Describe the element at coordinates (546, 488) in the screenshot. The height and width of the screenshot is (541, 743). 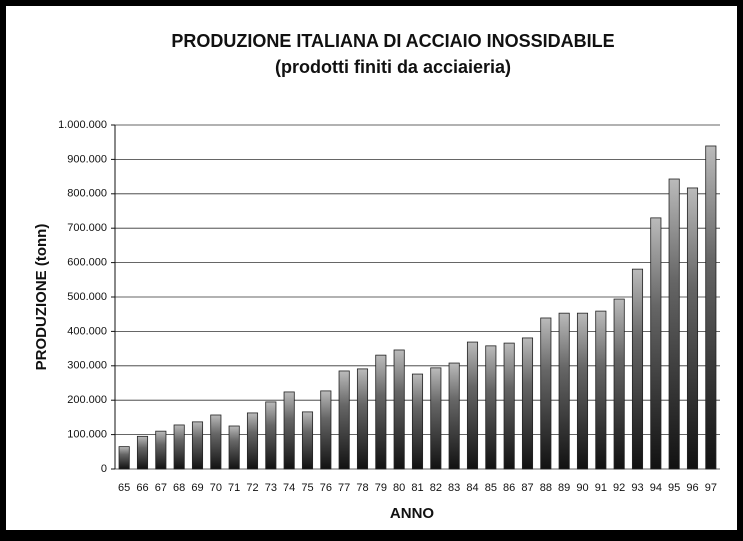
I see `x-tick-label: 88` at that location.